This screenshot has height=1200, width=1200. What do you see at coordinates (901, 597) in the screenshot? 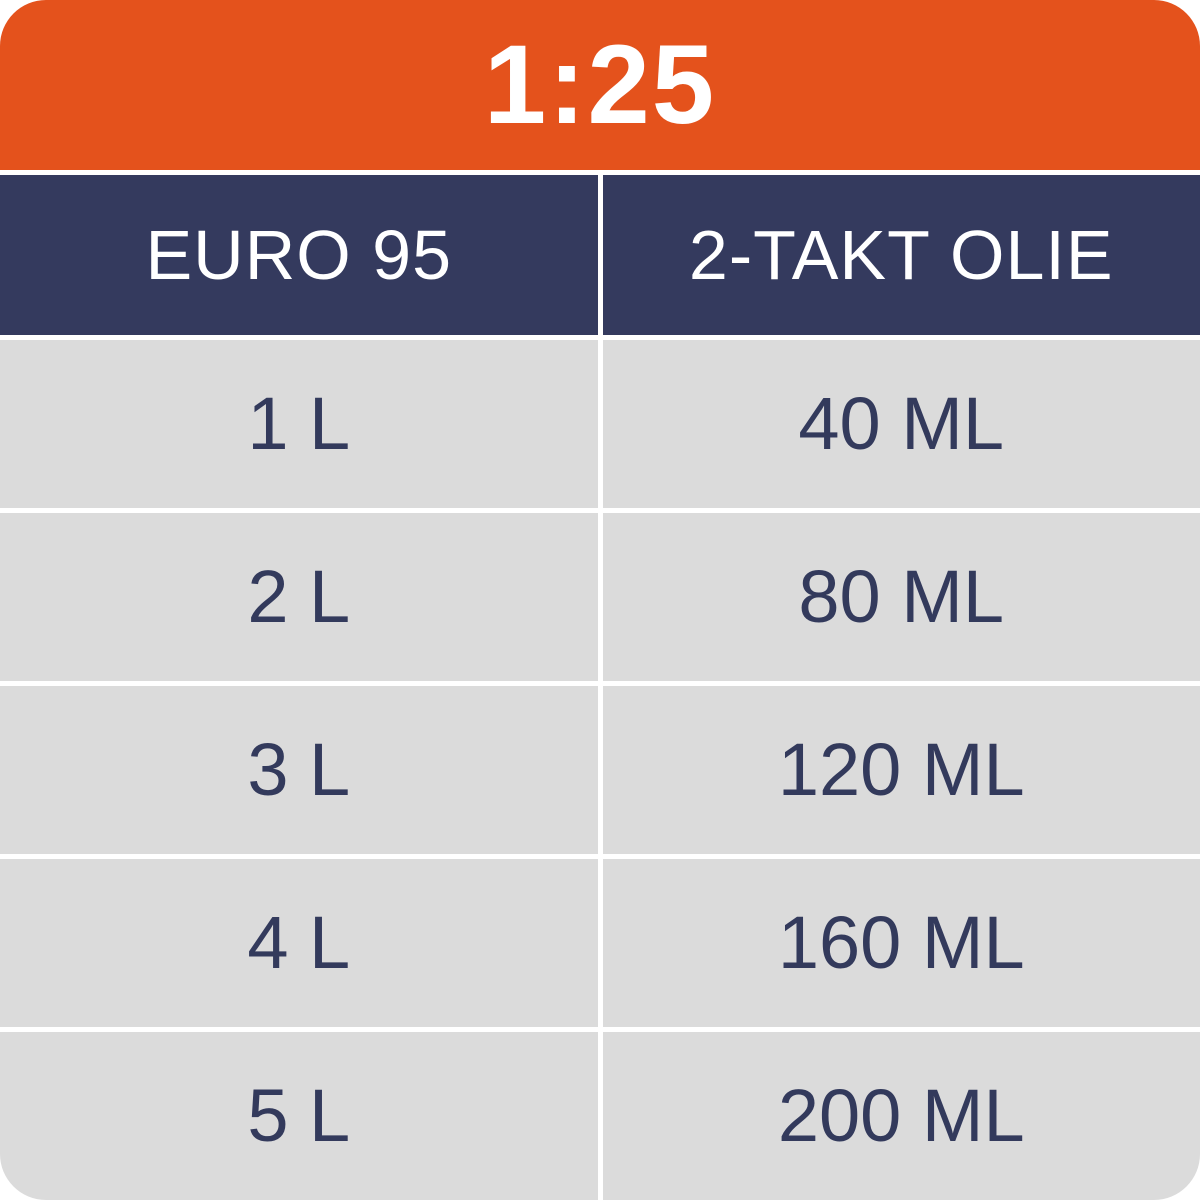
I see `oil-amount-cell: 80 ML` at bounding box center [901, 597].